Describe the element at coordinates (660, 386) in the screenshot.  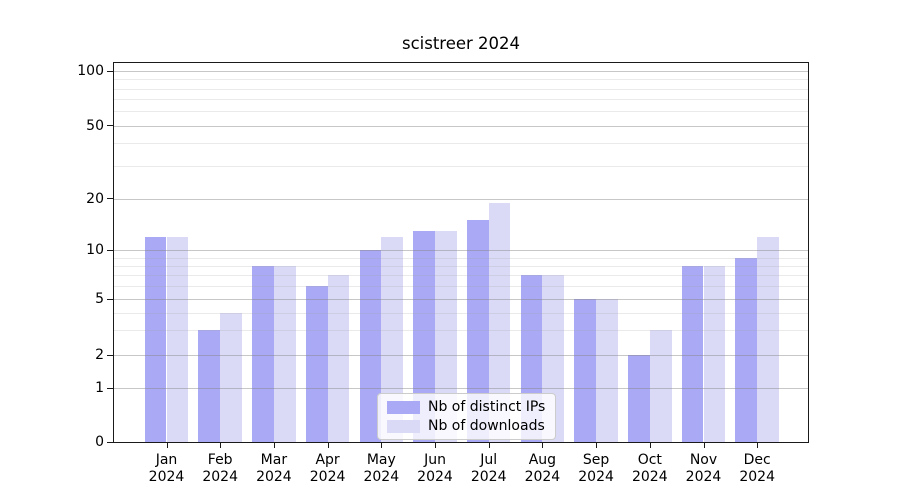
I see `bar-nb-of-downloads-oct` at that location.